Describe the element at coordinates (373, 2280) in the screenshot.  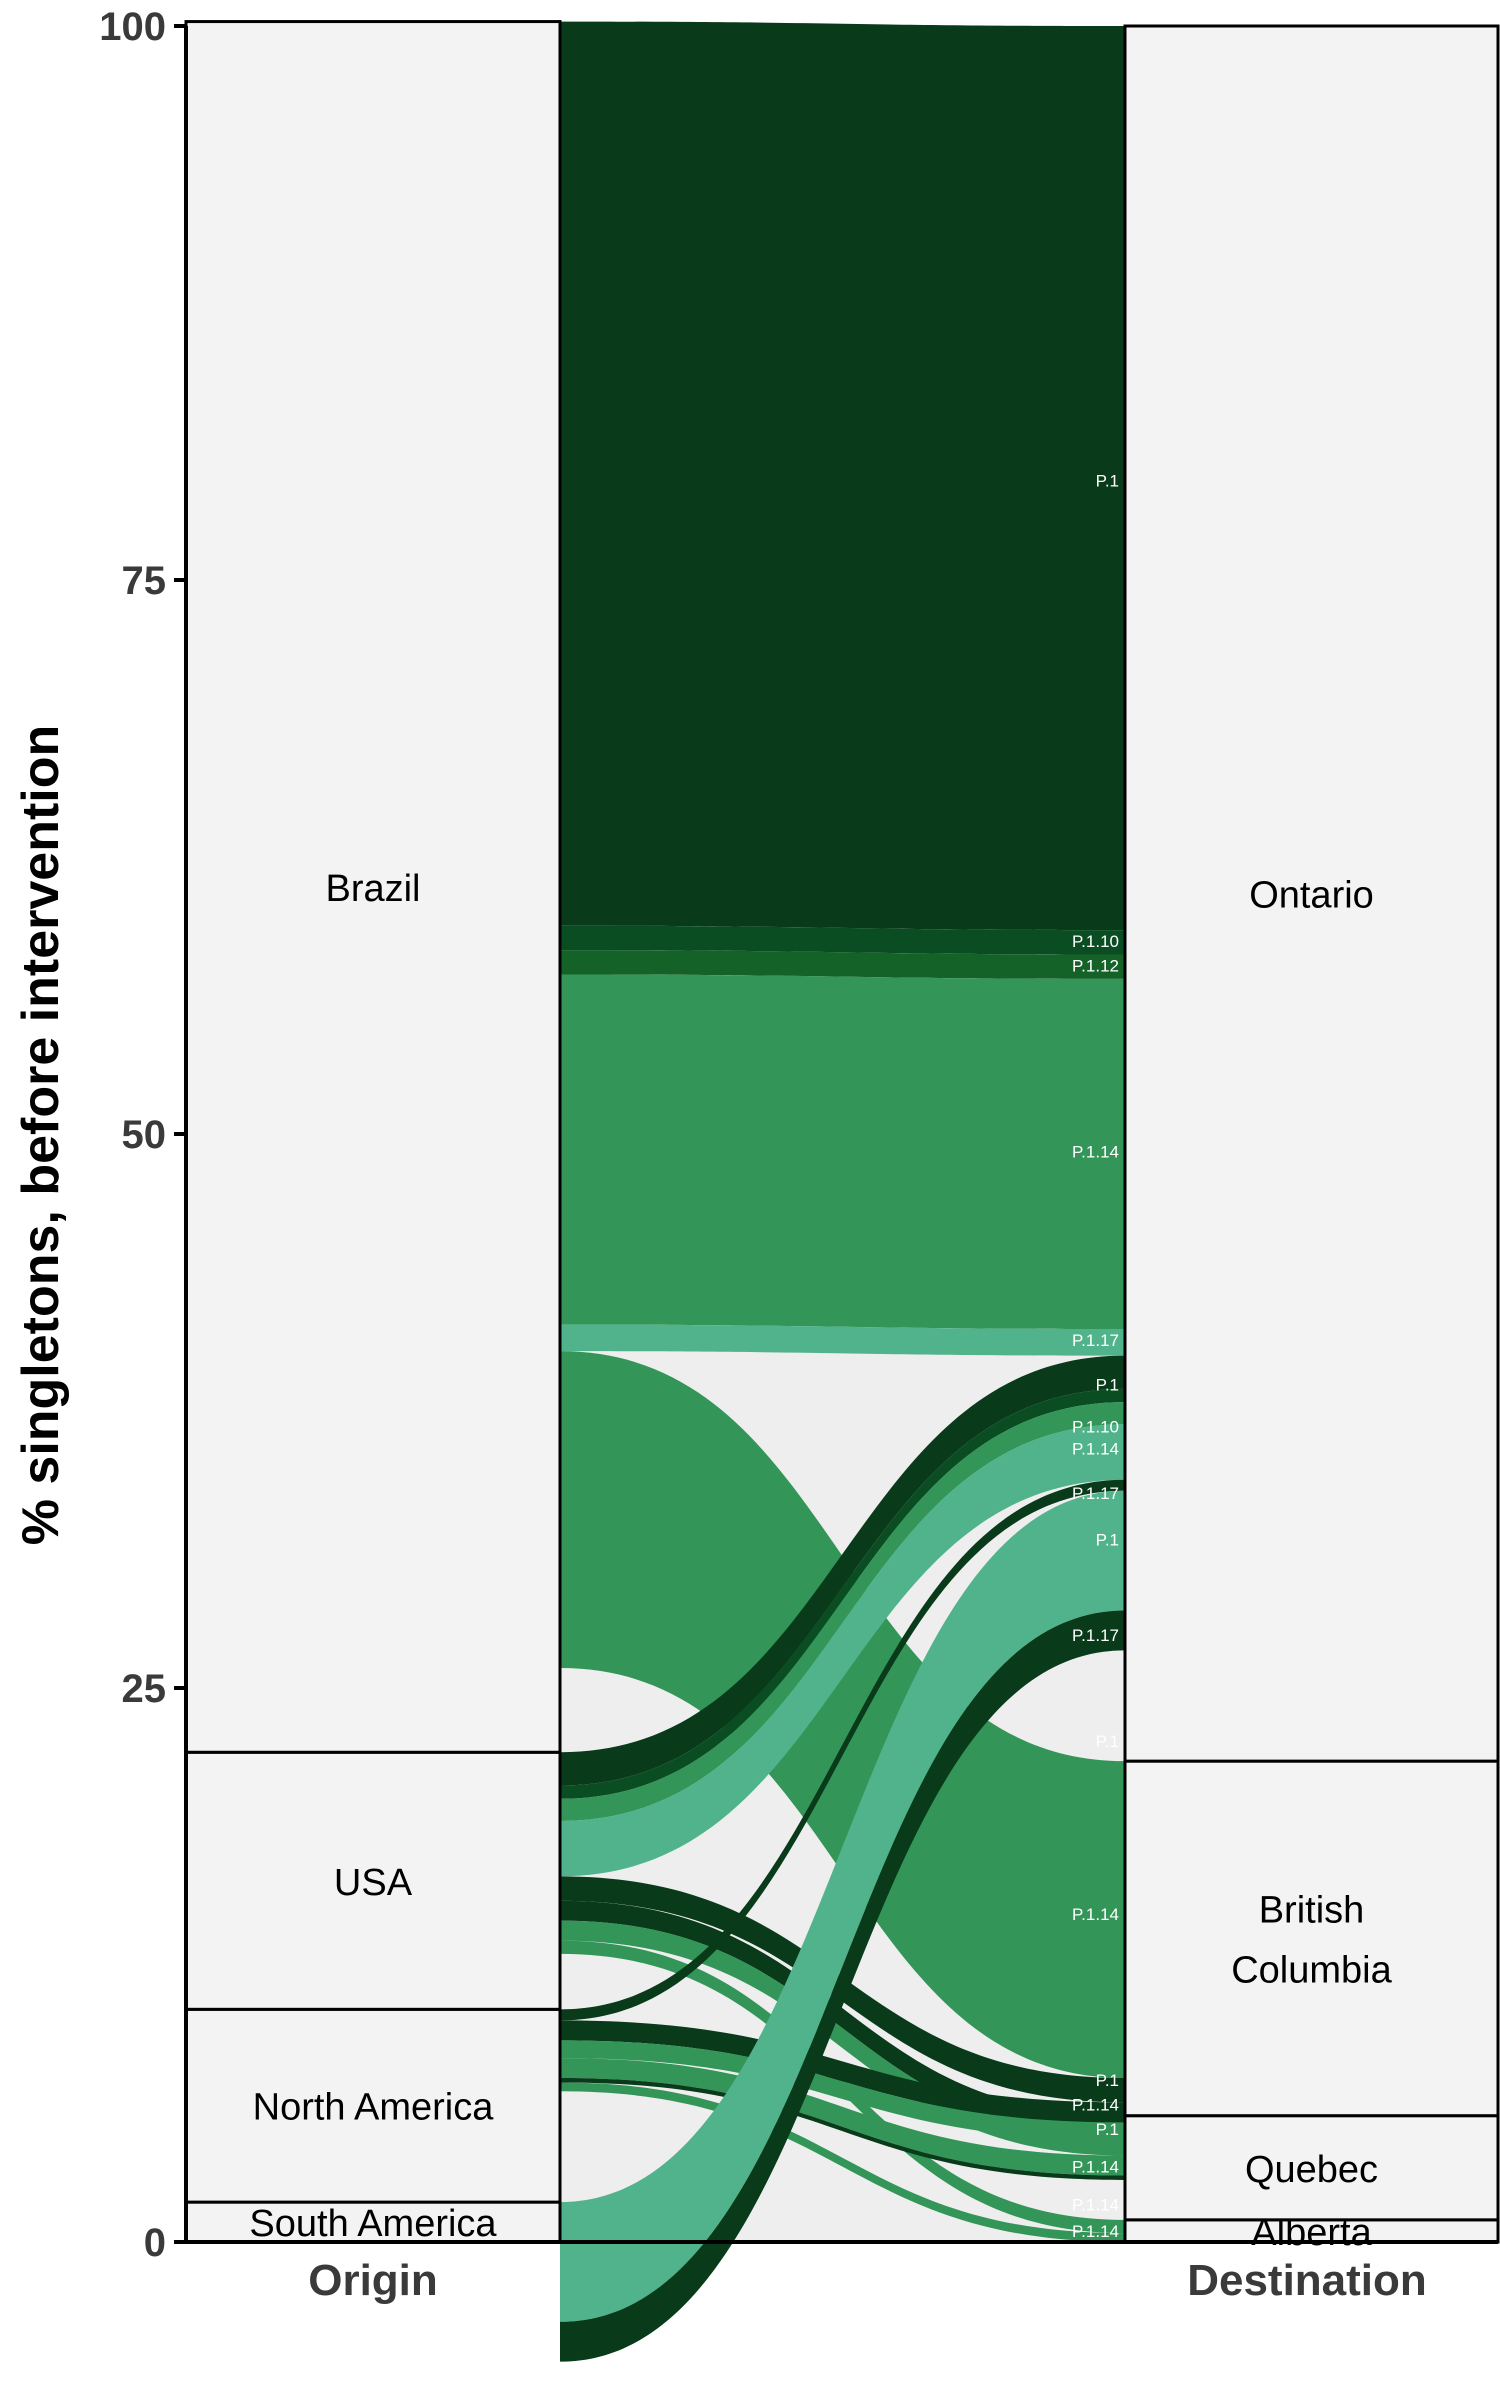
I see `x-axis-label-origin: Origin` at that location.